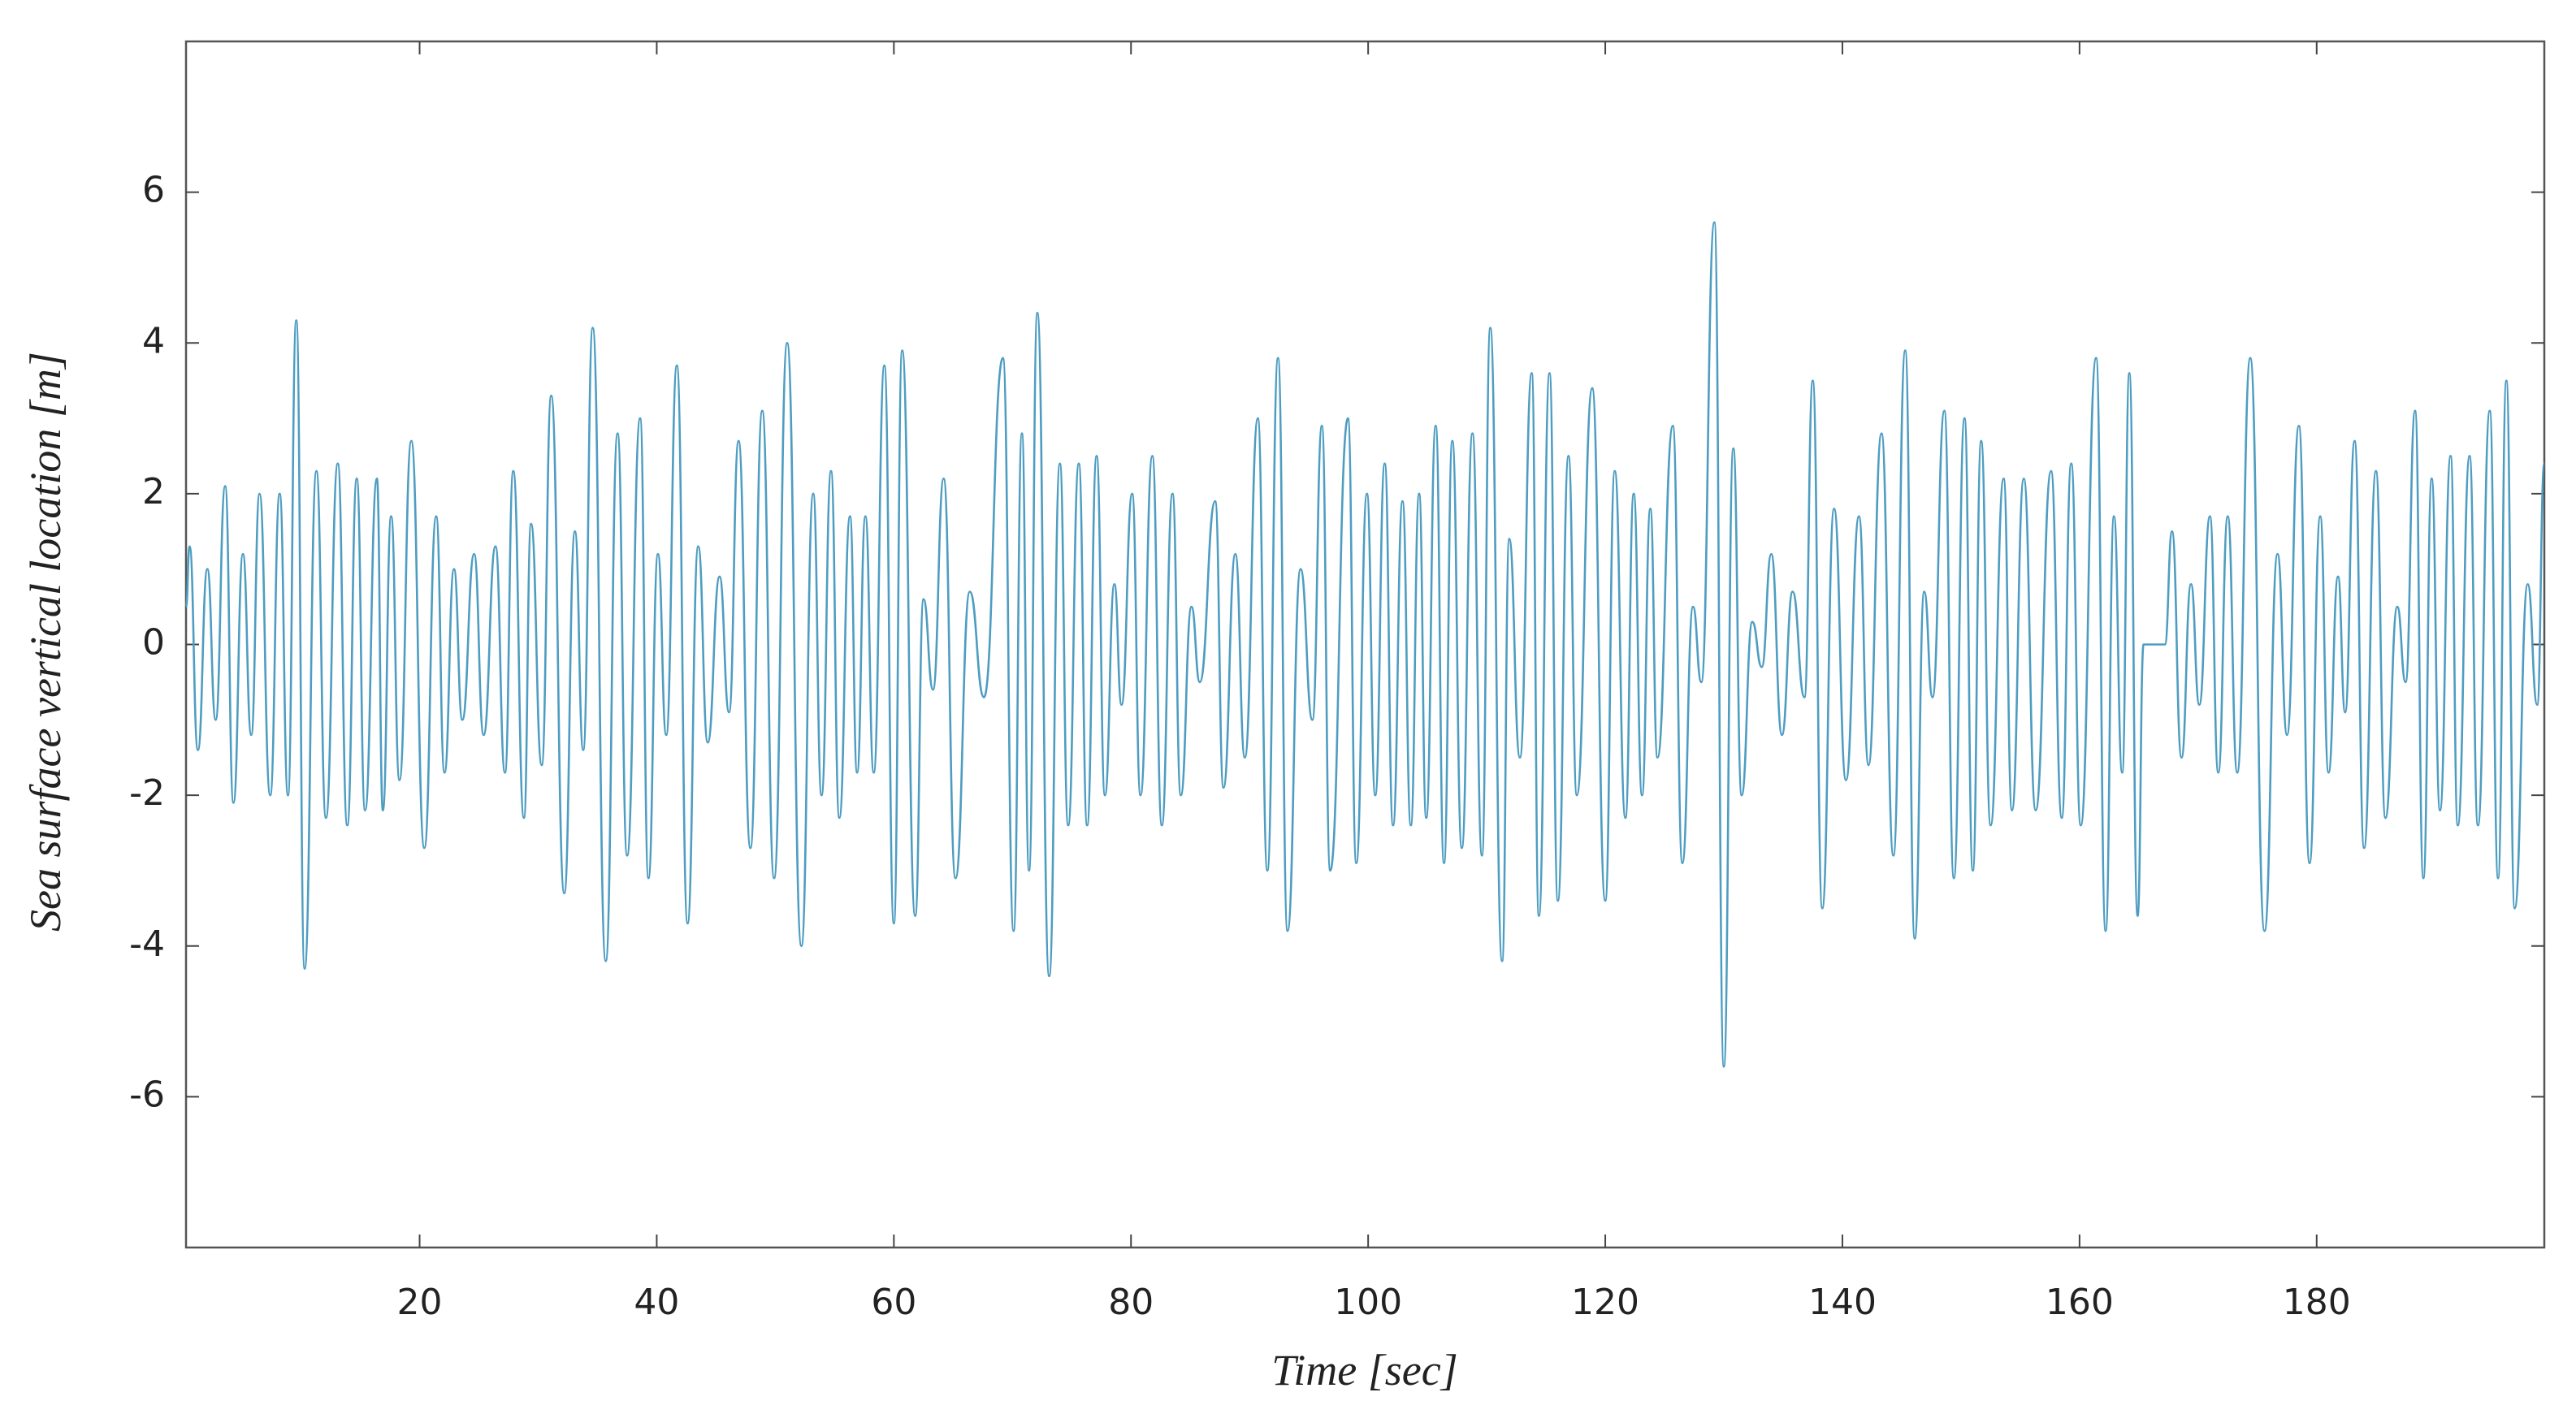 Image resolution: width=2576 pixels, height=1427 pixels. Describe the element at coordinates (1131, 1302) in the screenshot. I see `x-tick-label: 80` at that location.